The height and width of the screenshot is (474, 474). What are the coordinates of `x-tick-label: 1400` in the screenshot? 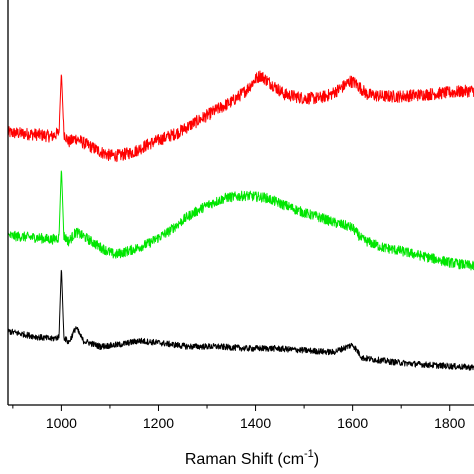 It's located at (255, 423).